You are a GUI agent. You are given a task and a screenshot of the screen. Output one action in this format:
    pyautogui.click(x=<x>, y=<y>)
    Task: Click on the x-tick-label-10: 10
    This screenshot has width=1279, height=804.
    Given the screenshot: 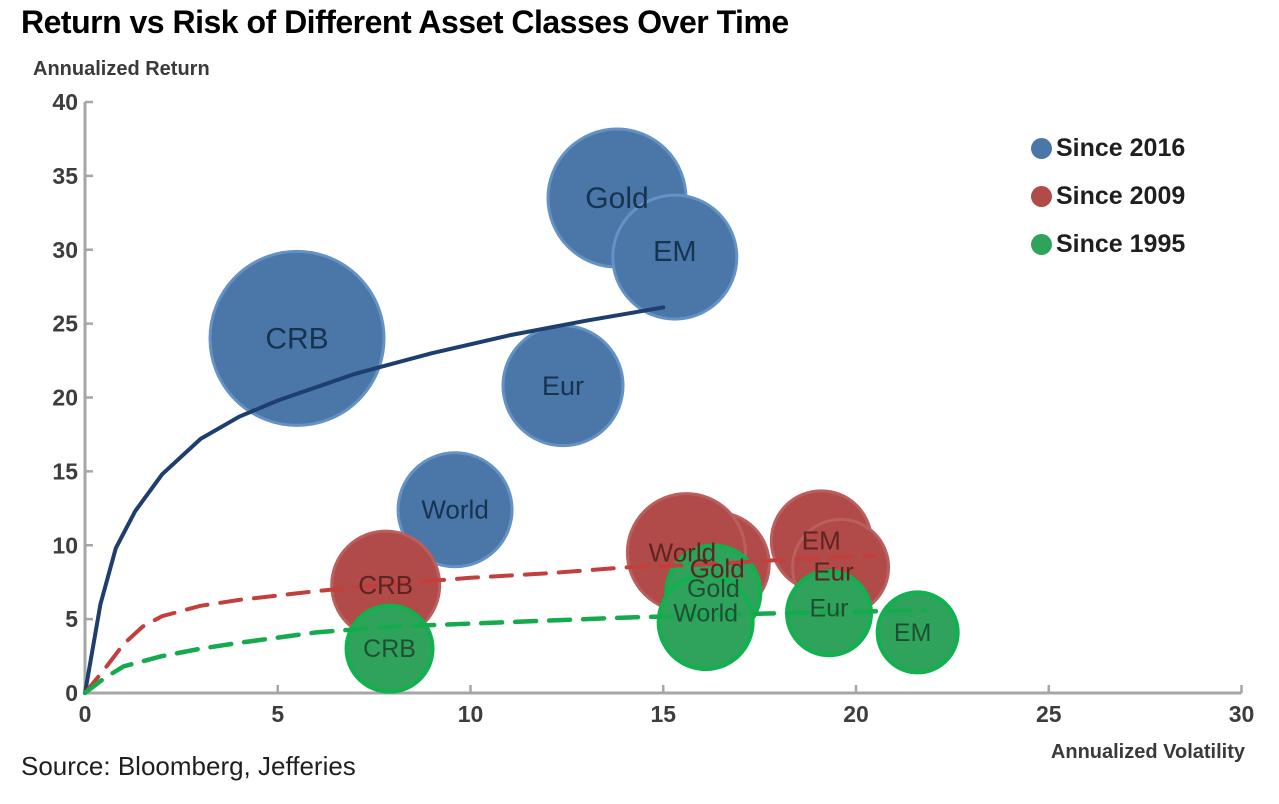 What is the action you would take?
    pyautogui.click(x=471, y=714)
    